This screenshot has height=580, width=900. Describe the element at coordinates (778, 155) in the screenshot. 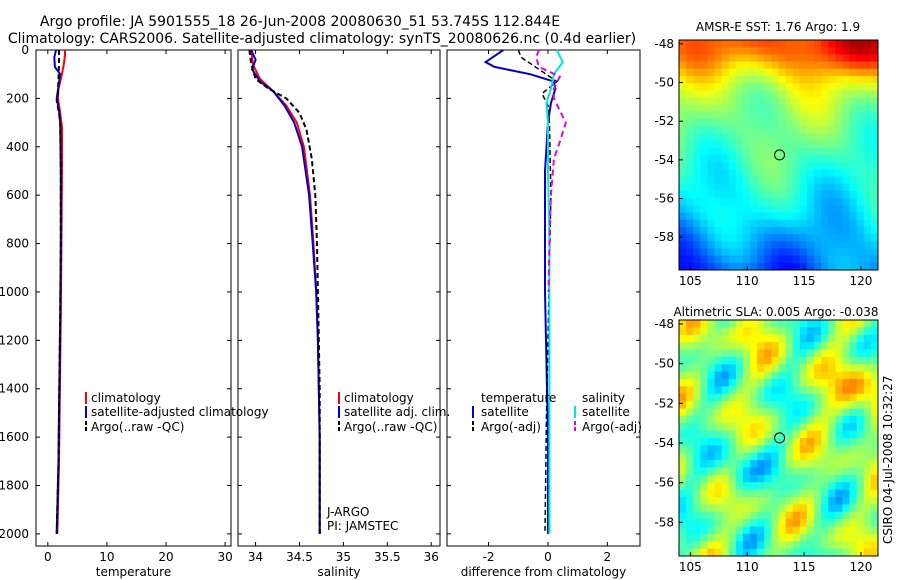

I see `map-frame` at that location.